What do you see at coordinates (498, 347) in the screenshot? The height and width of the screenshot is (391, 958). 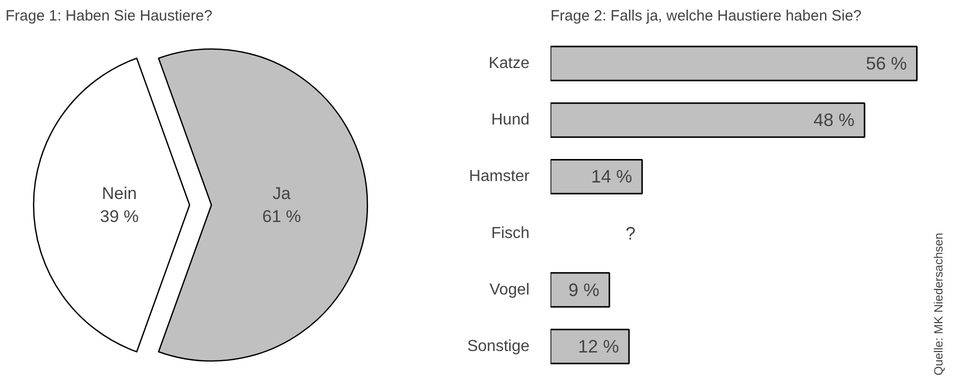 I see `y-tick-label: Sonstige` at bounding box center [498, 347].